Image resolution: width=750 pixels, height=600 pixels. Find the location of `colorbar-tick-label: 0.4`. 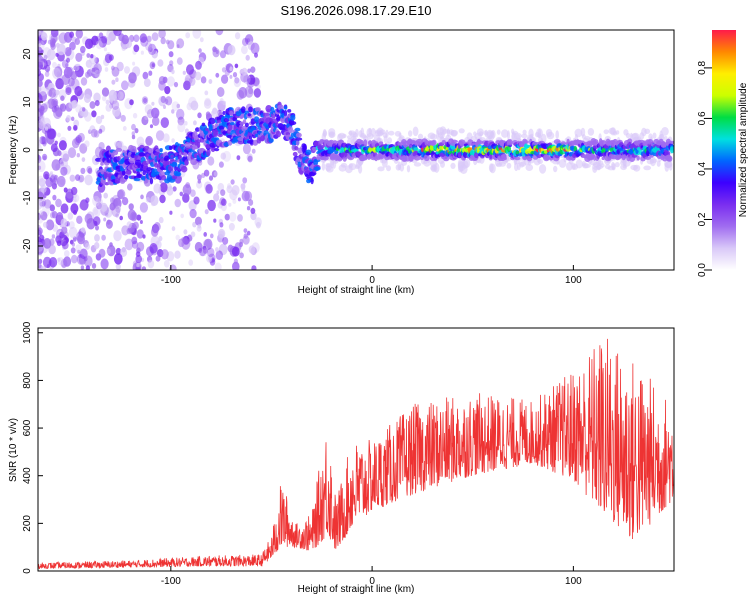

colorbar-tick-label: 0.4 is located at coordinates (702, 169).